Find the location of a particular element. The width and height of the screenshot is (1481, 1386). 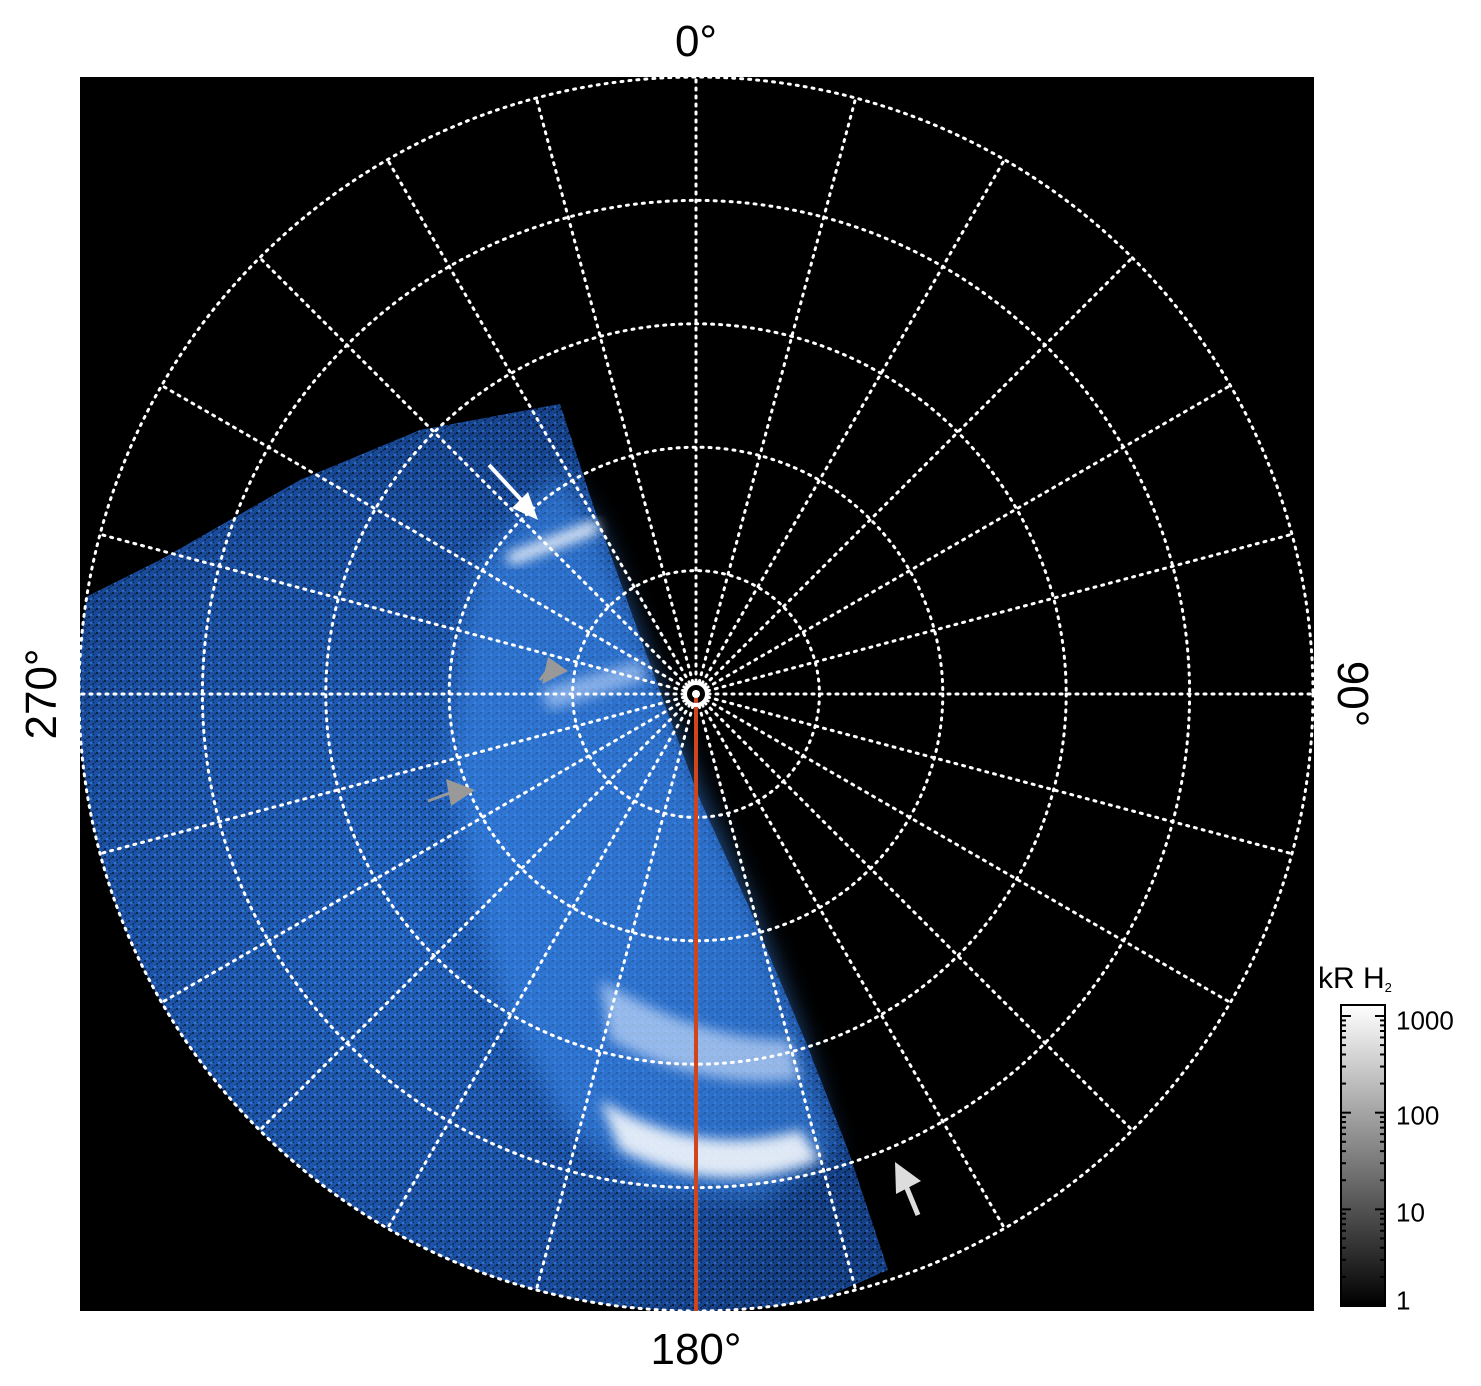

arrow-white-icon is located at coordinates (512, 491).